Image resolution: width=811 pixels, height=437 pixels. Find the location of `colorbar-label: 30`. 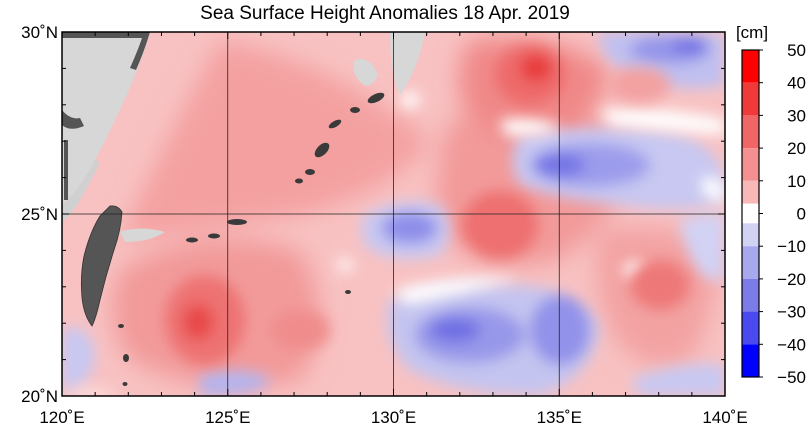

colorbar-label: 30 is located at coordinates (796, 115).